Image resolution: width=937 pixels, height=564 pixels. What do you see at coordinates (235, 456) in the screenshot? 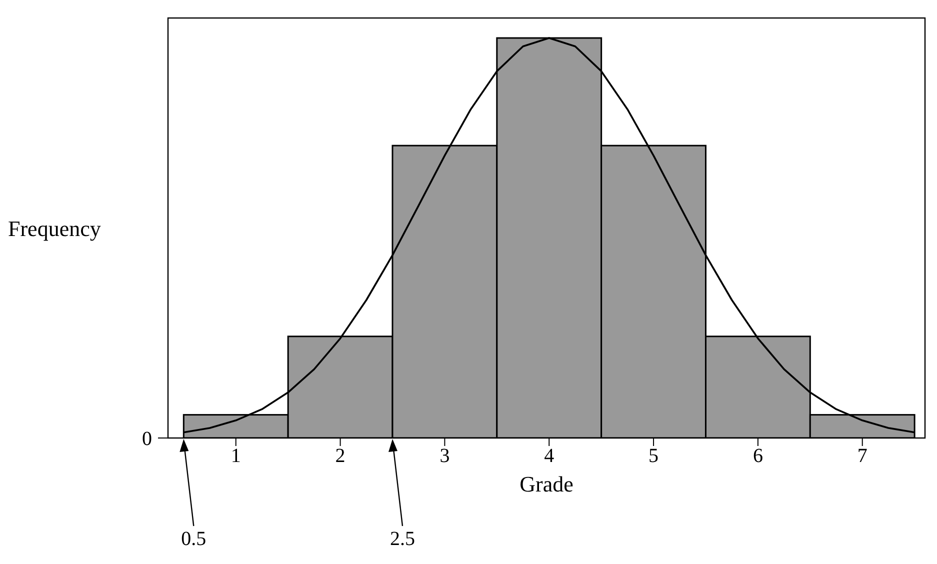
I see `x-tick-label: 1` at bounding box center [235, 456].